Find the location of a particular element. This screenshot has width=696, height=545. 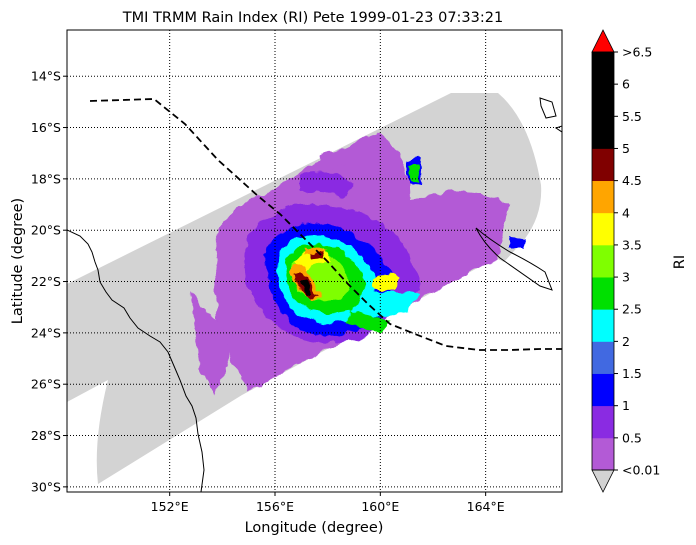

colorbar-tick-label: 4.5 is located at coordinates (632, 180).